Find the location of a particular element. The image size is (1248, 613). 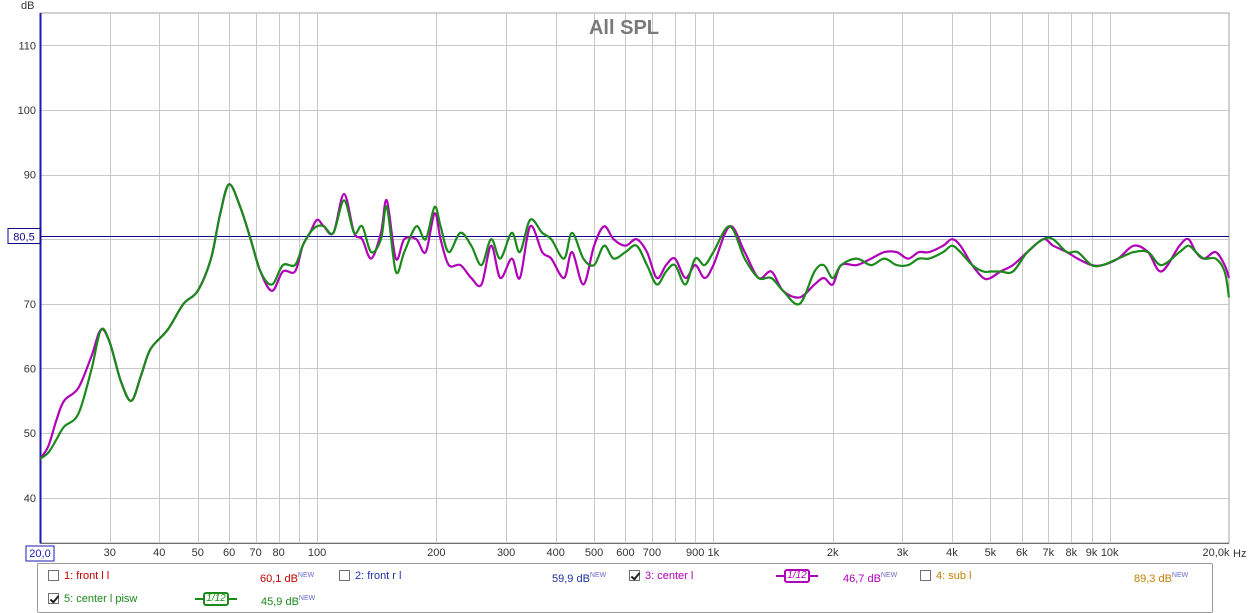

legend-value-front-r-l: 59,9 dBNEW is located at coordinates (579, 578).